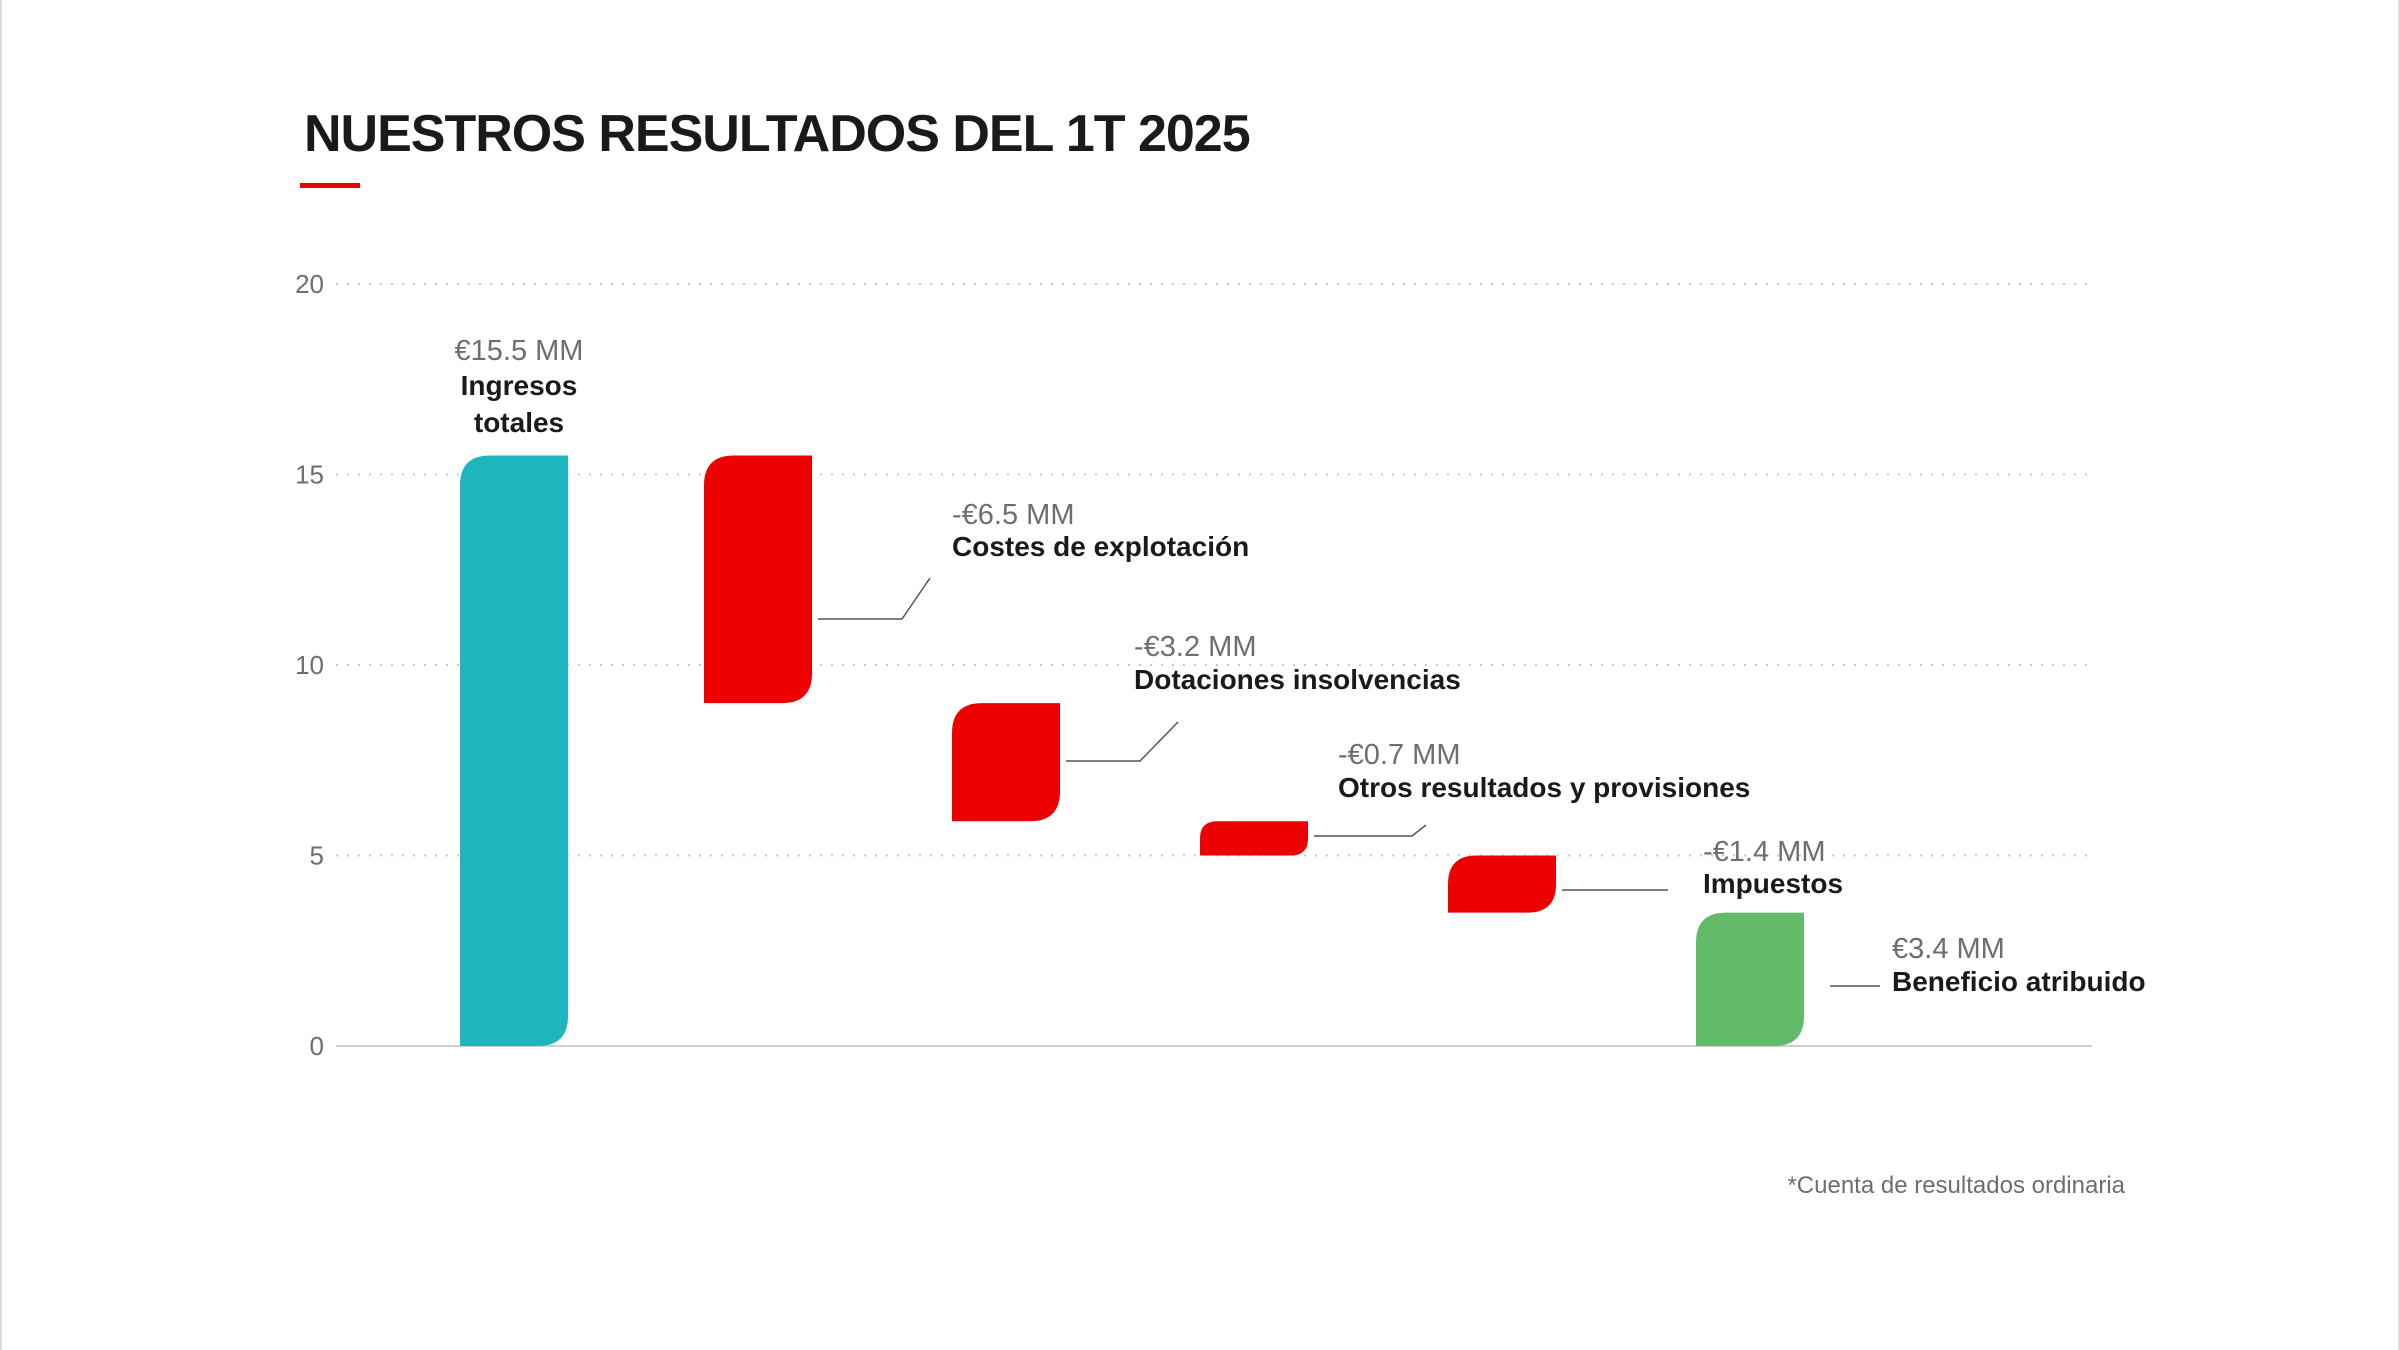  I want to click on data-label-value: -€1.4 MM, so click(1764, 852).